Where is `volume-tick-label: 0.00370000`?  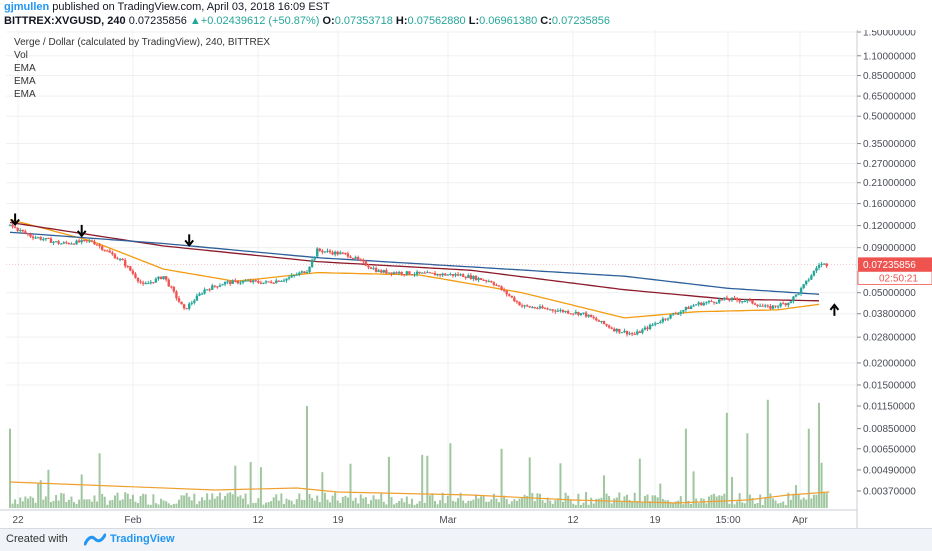
volume-tick-label: 0.00370000 is located at coordinates (889, 492).